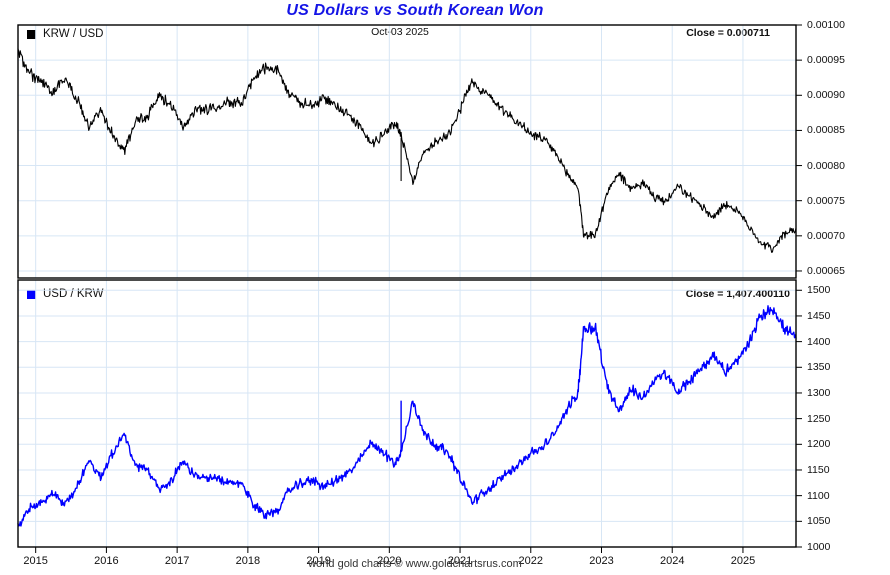 The height and width of the screenshot is (575, 890). I want to click on x-axis-tick-label: 2022, so click(531, 561).